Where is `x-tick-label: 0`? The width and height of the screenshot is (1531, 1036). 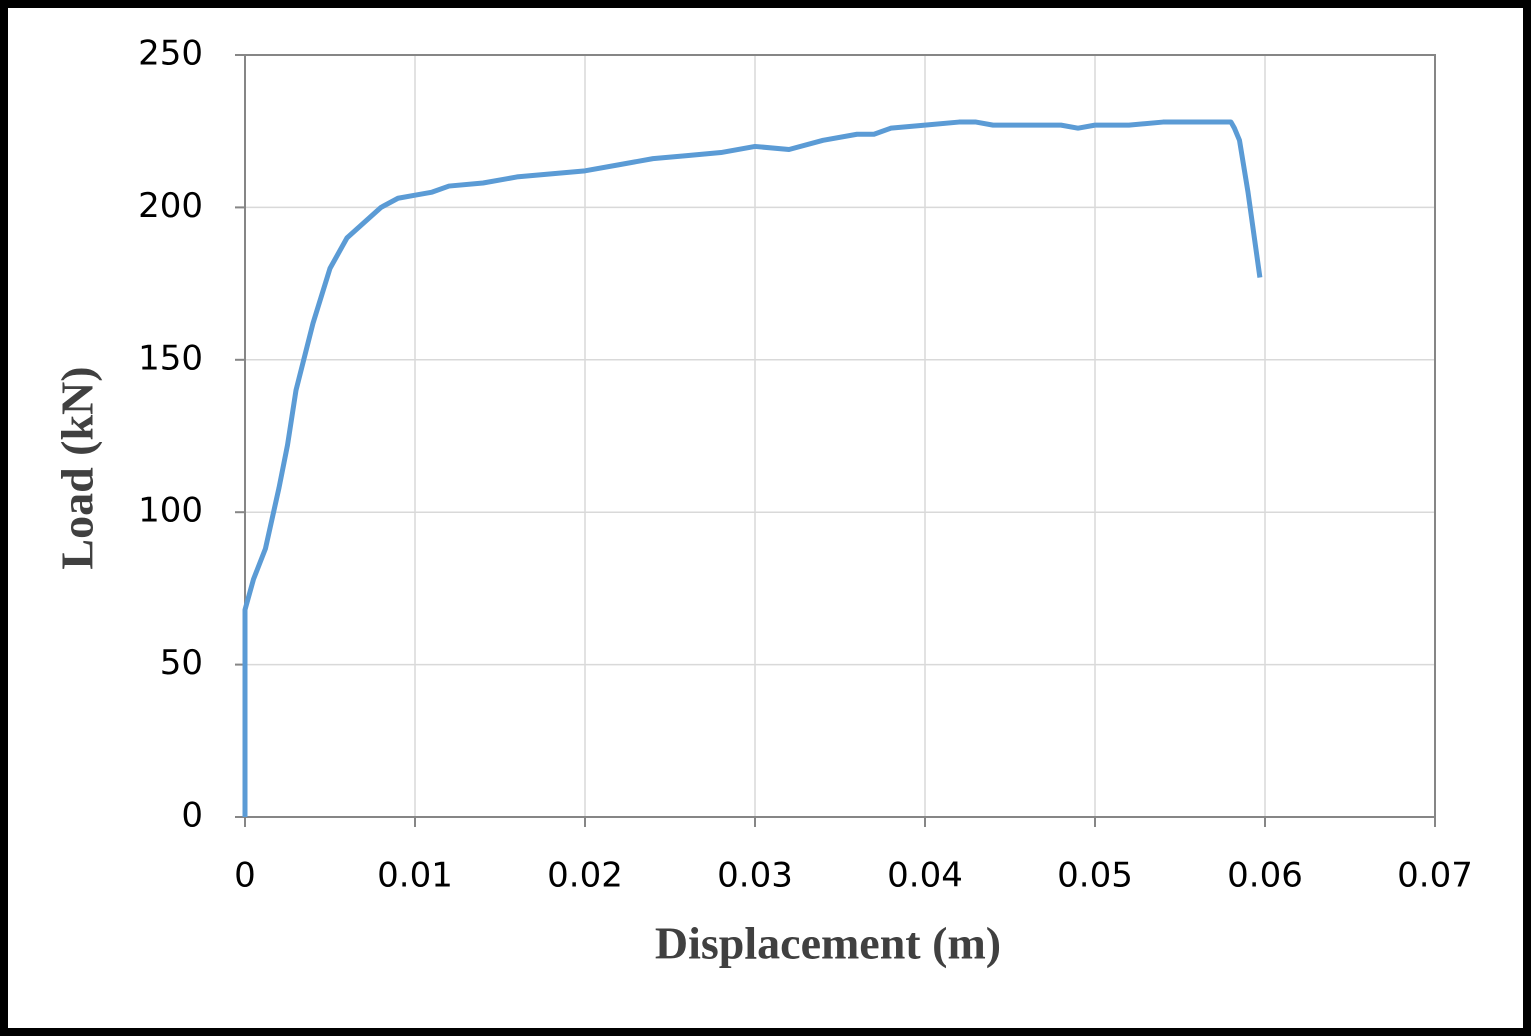 x-tick-label: 0 is located at coordinates (245, 876).